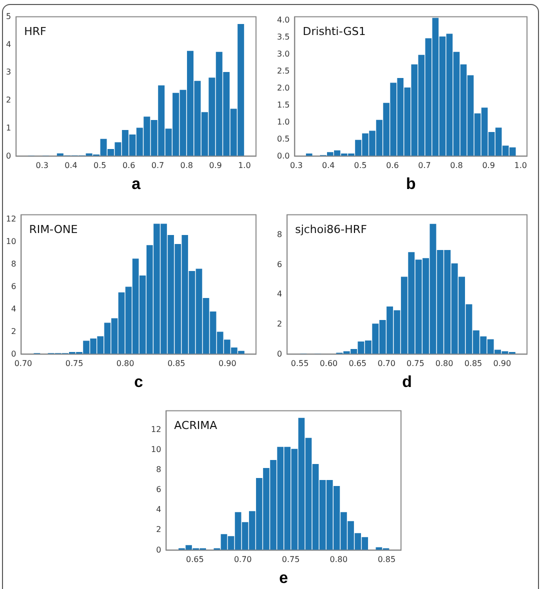 The image size is (542, 589). Describe the element at coordinates (53, 229) in the screenshot. I see `text: RIM-ONE` at that location.